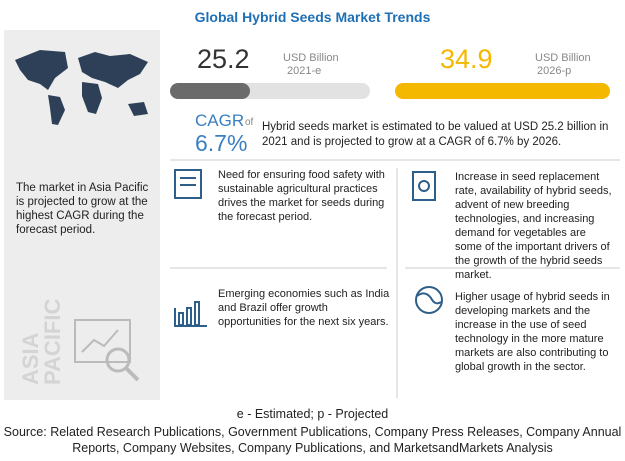  What do you see at coordinates (223, 59) in the screenshot?
I see `market-value: 25.2` at bounding box center [223, 59].